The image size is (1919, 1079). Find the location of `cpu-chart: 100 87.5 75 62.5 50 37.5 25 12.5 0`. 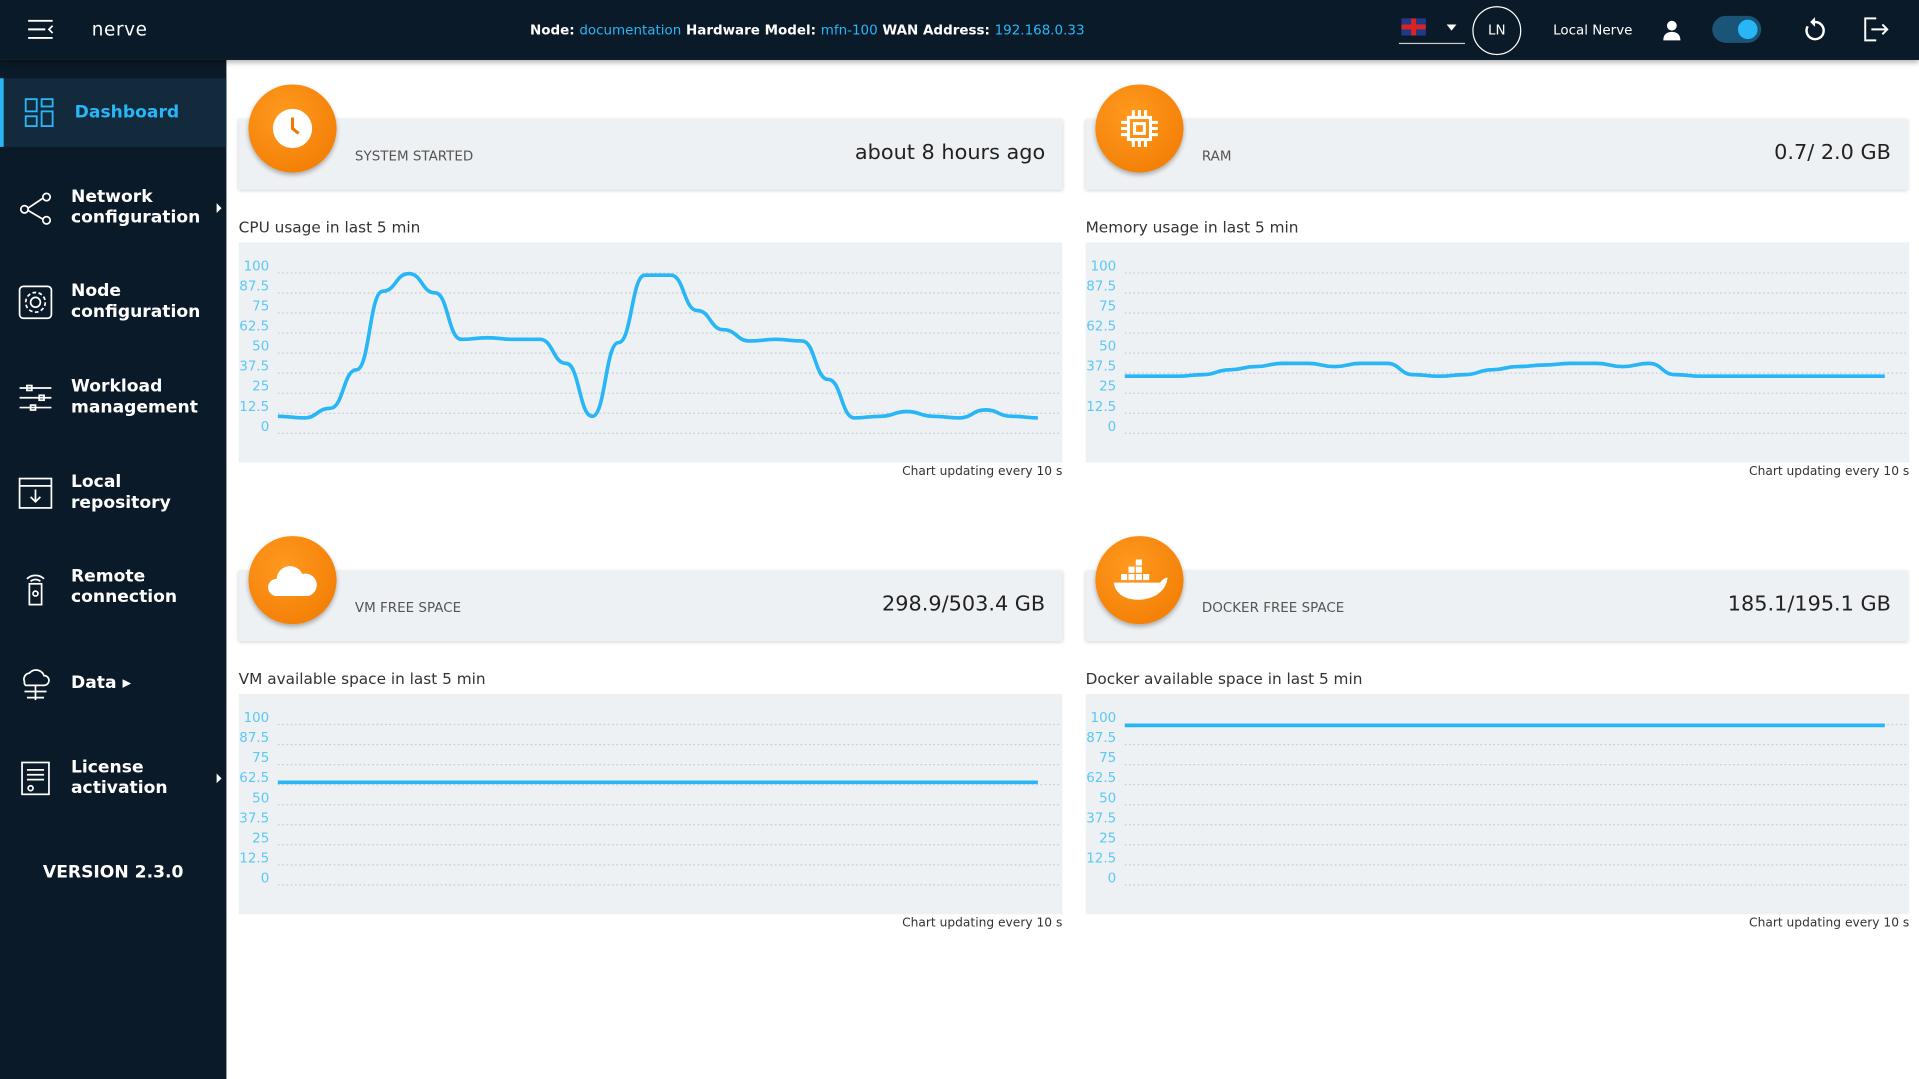

cpu-chart: 100 87.5 75 62.5 50 37.5 25 12.5 0 is located at coordinates (650, 352).